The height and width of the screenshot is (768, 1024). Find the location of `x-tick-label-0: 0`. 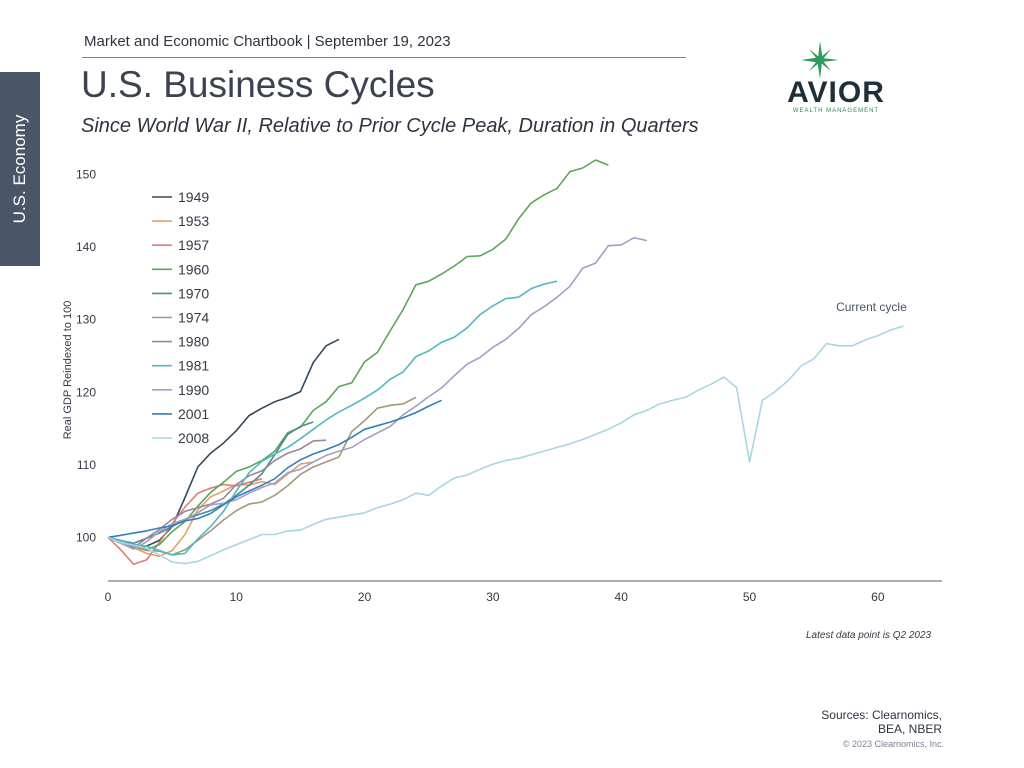

x-tick-label-0: 0 is located at coordinates (108, 597).